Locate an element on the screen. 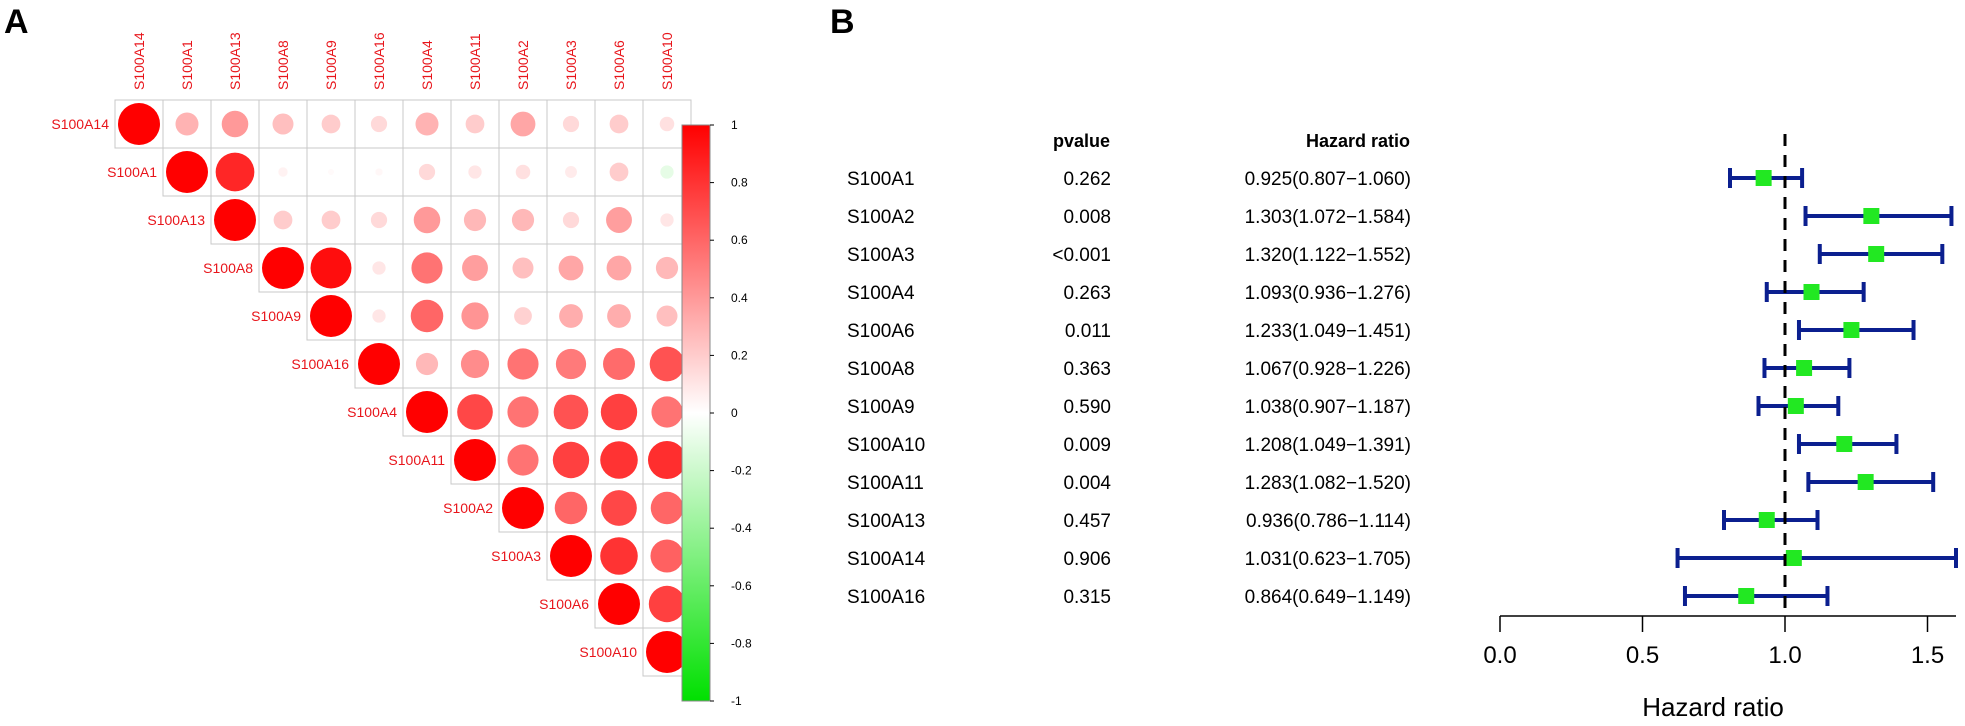  hazard-ratio-cell: 1.320(1.122−1.552) is located at coordinates (1328, 255).